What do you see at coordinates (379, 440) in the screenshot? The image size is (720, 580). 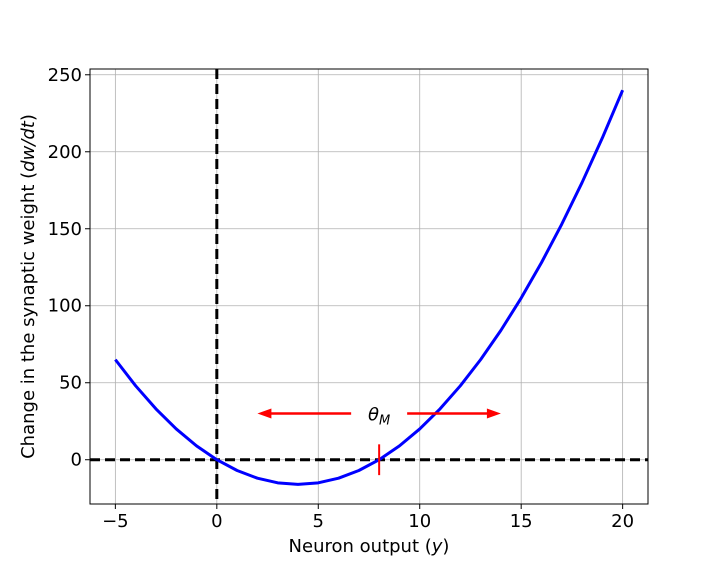 I see `threshold-annotation: θM` at bounding box center [379, 440].